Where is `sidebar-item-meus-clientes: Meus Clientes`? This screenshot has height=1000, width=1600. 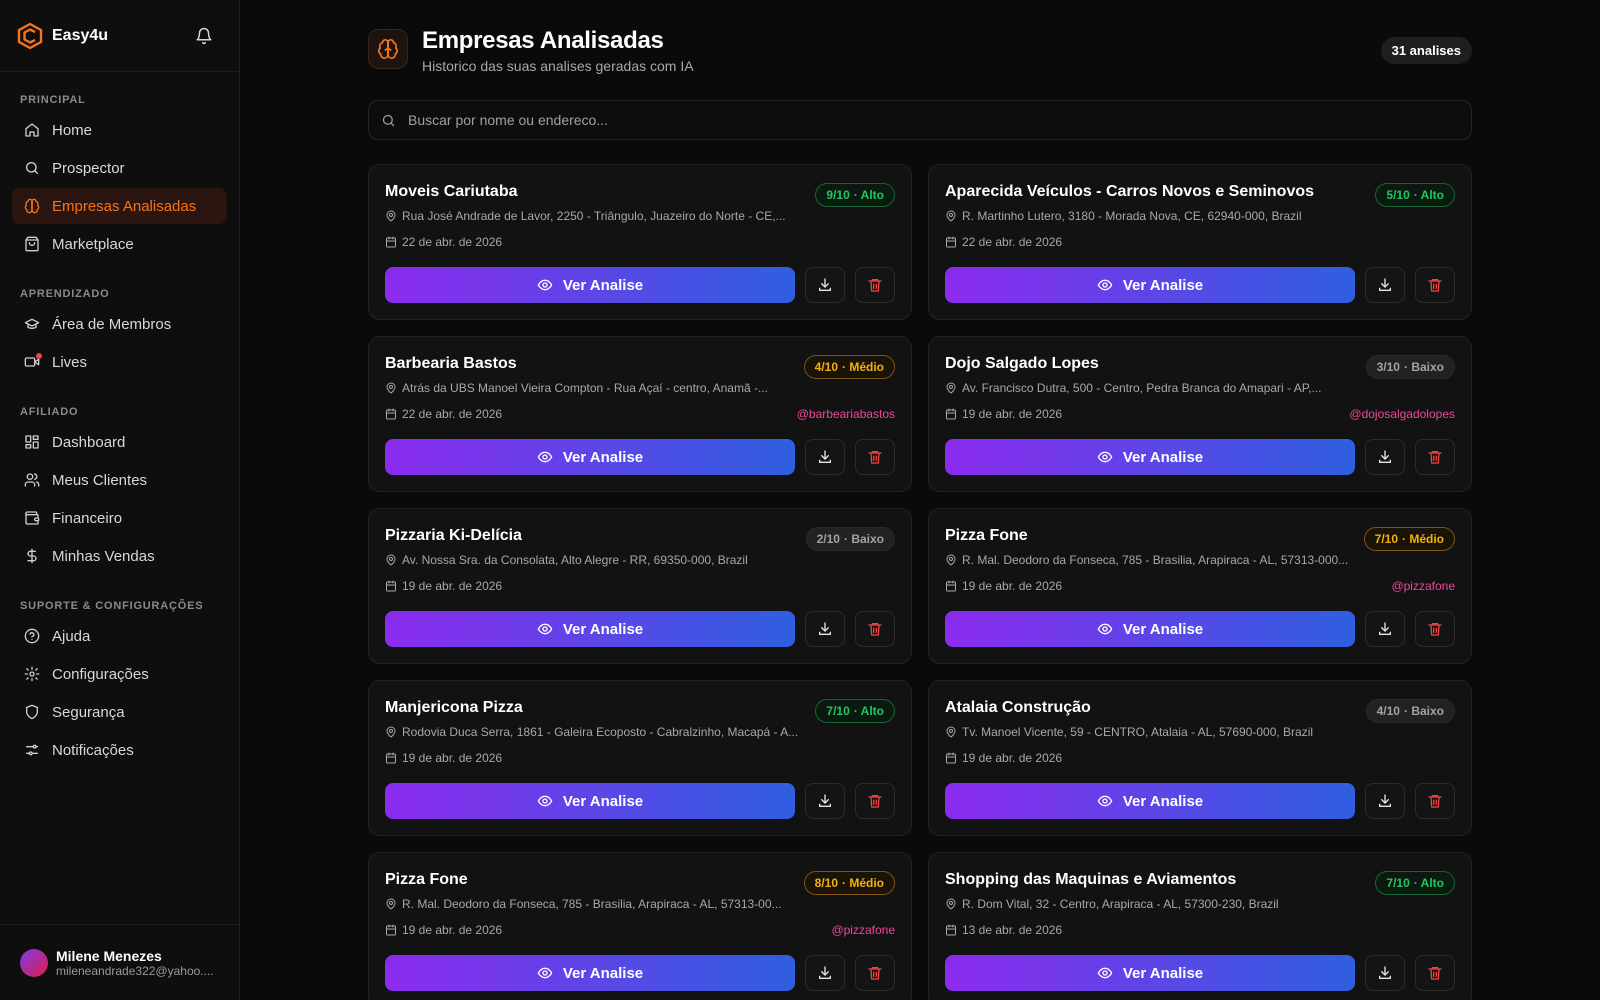 sidebar-item-meus-clientes: Meus Clientes is located at coordinates (119, 480).